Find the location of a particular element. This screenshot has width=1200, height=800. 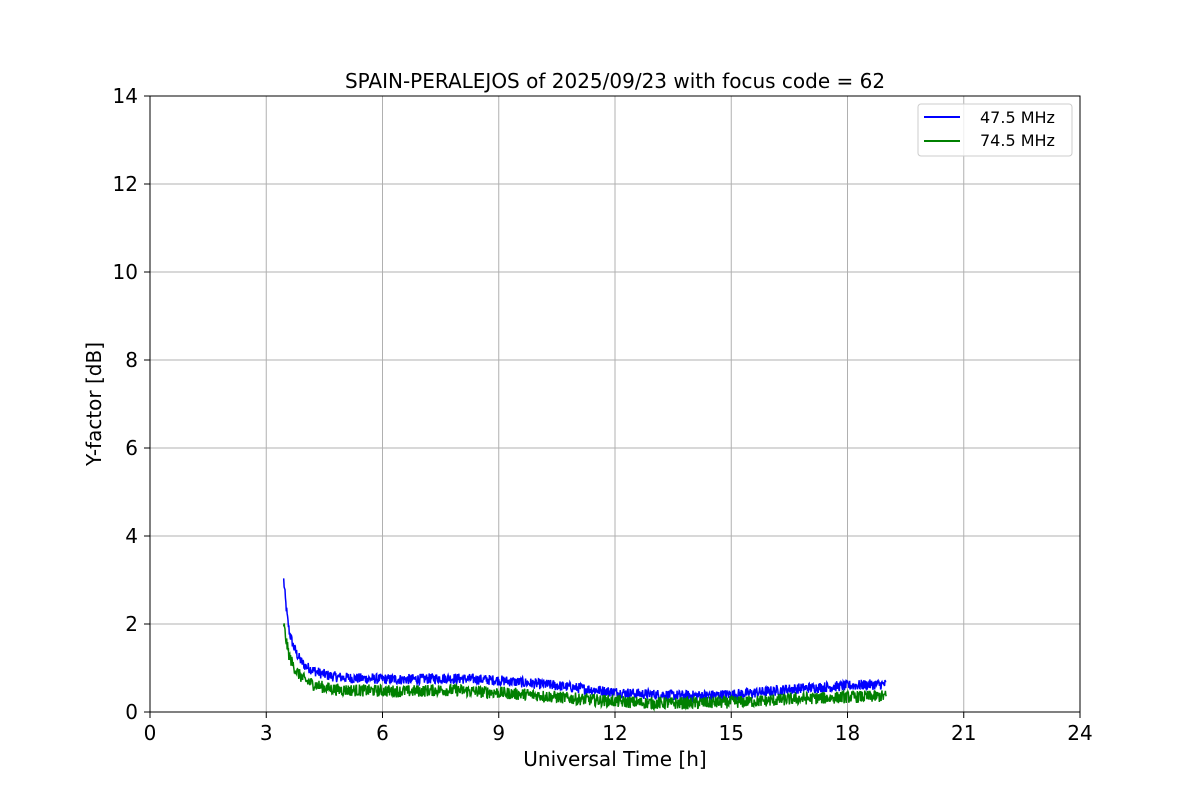

x-axis-label: Universal Time [h] is located at coordinates (614, 759).